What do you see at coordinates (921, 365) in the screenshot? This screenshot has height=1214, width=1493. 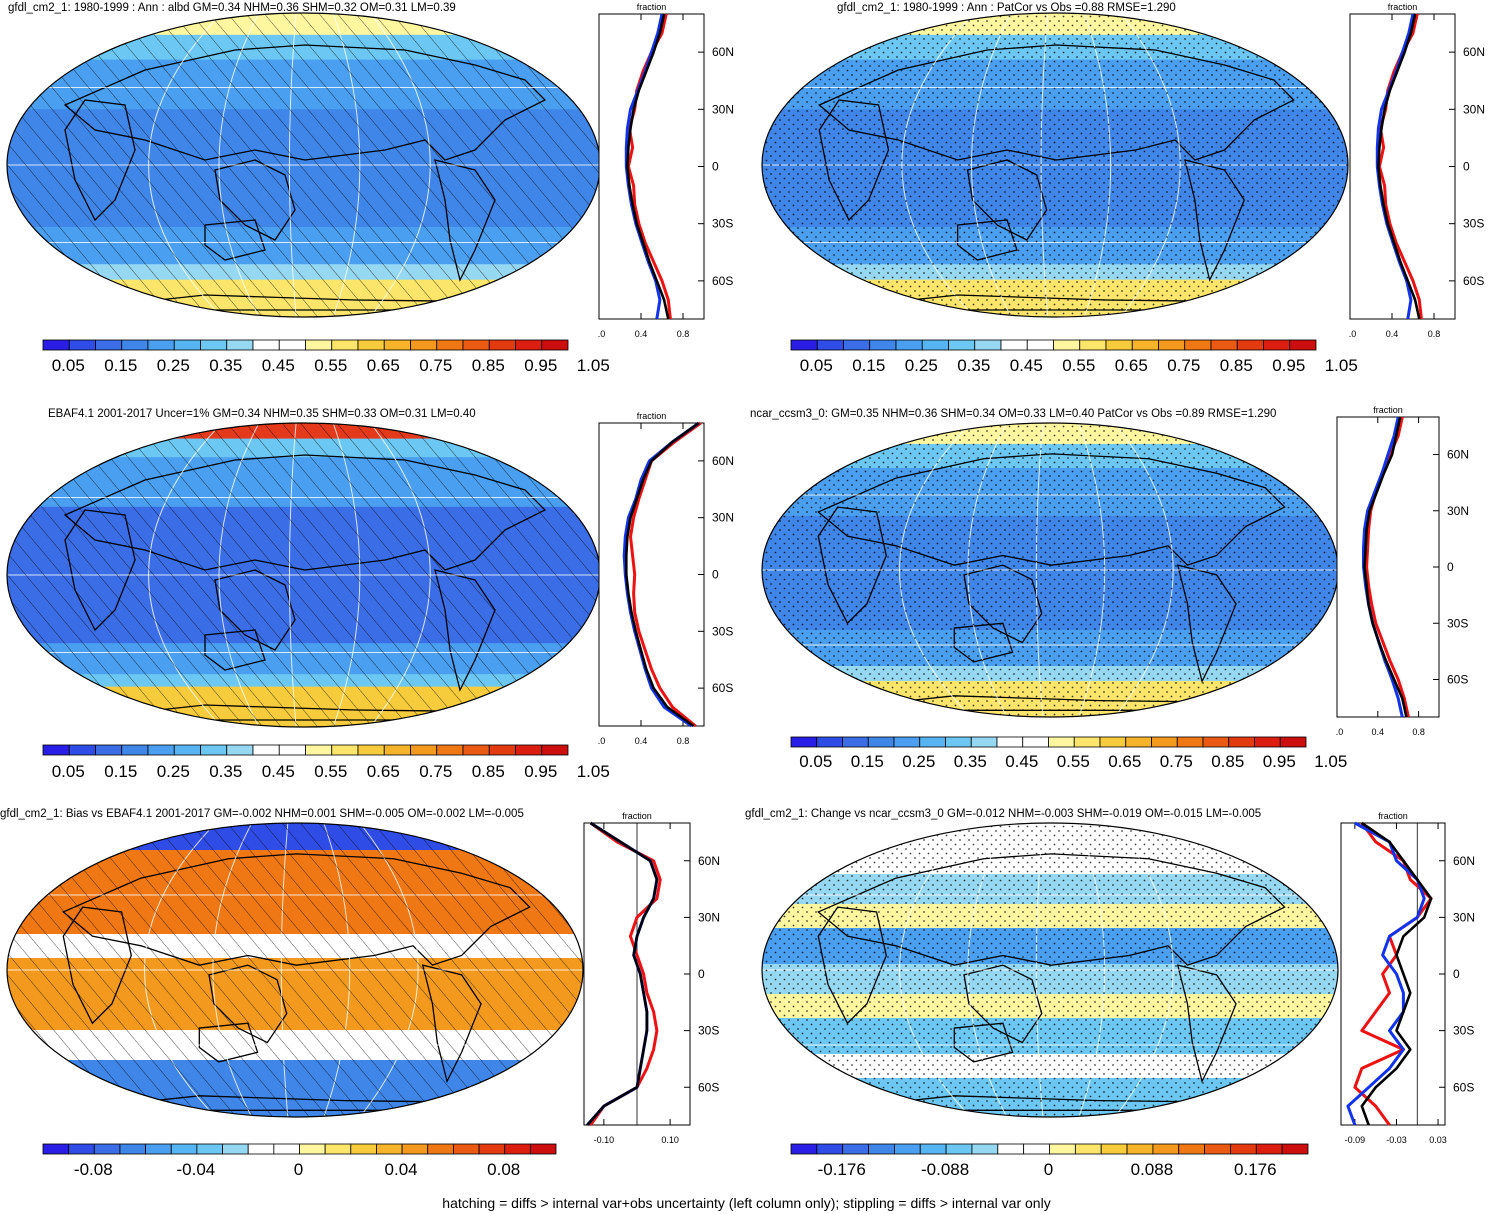 I see `colorbar-label: 0.25` at bounding box center [921, 365].